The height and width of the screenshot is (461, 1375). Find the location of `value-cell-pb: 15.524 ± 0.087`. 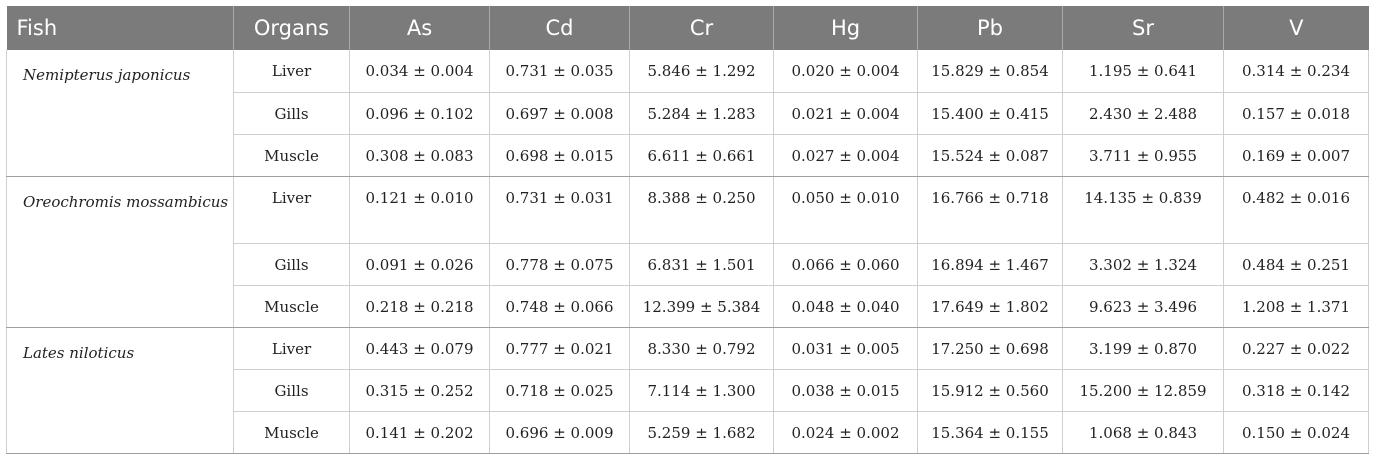

value-cell-pb: 15.524 ± 0.087 is located at coordinates (990, 155).